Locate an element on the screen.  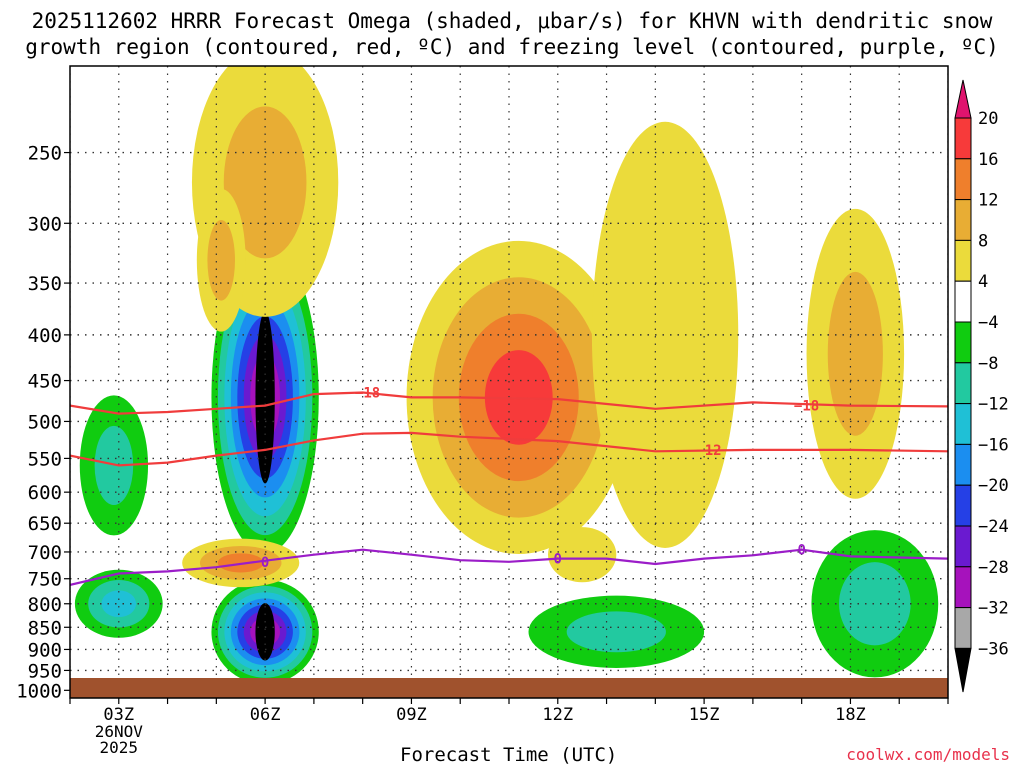
x-tick-sublabel-1: 2025 is located at coordinates (119, 747).